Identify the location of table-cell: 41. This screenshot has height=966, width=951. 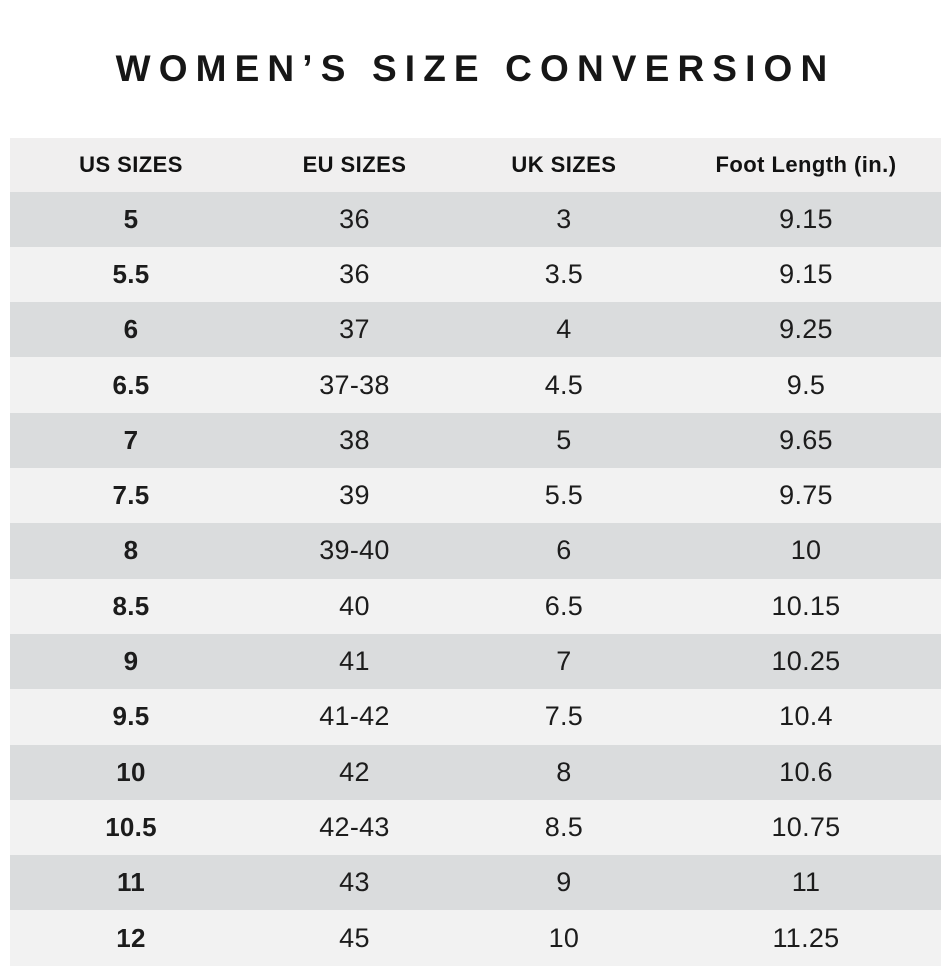
(354, 661).